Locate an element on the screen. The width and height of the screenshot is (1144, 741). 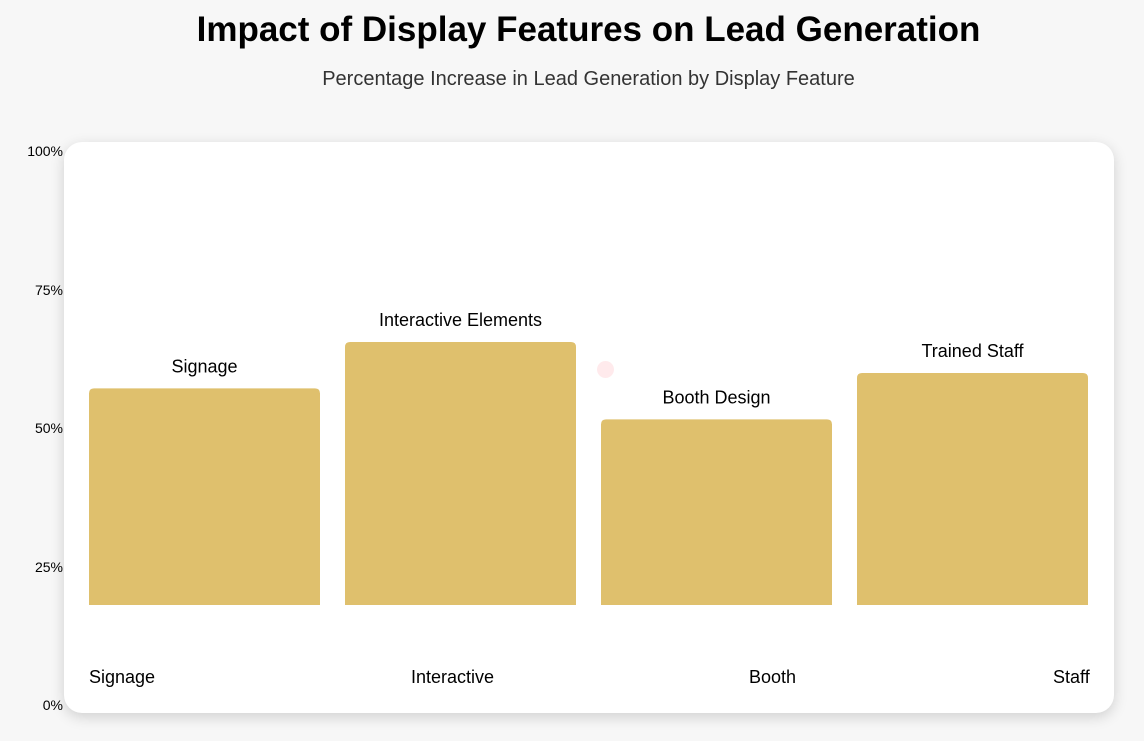
bar-staff is located at coordinates (972, 488).